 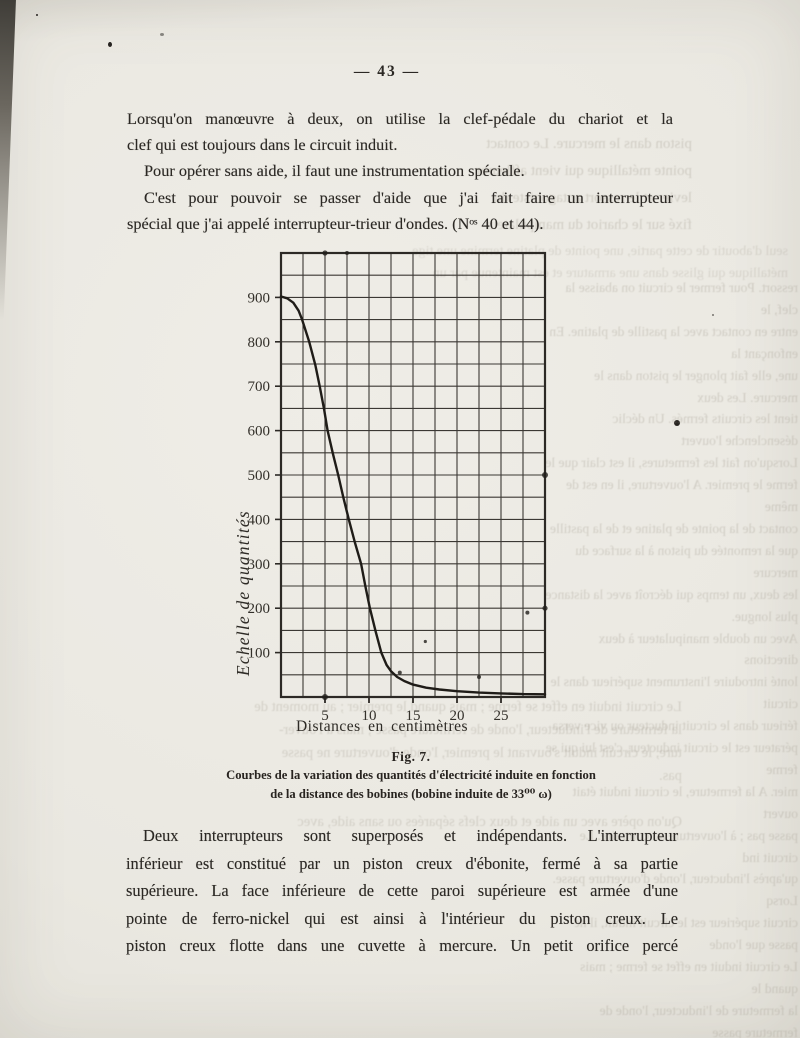 I want to click on y-tick-label: 500, so click(x=259, y=476).